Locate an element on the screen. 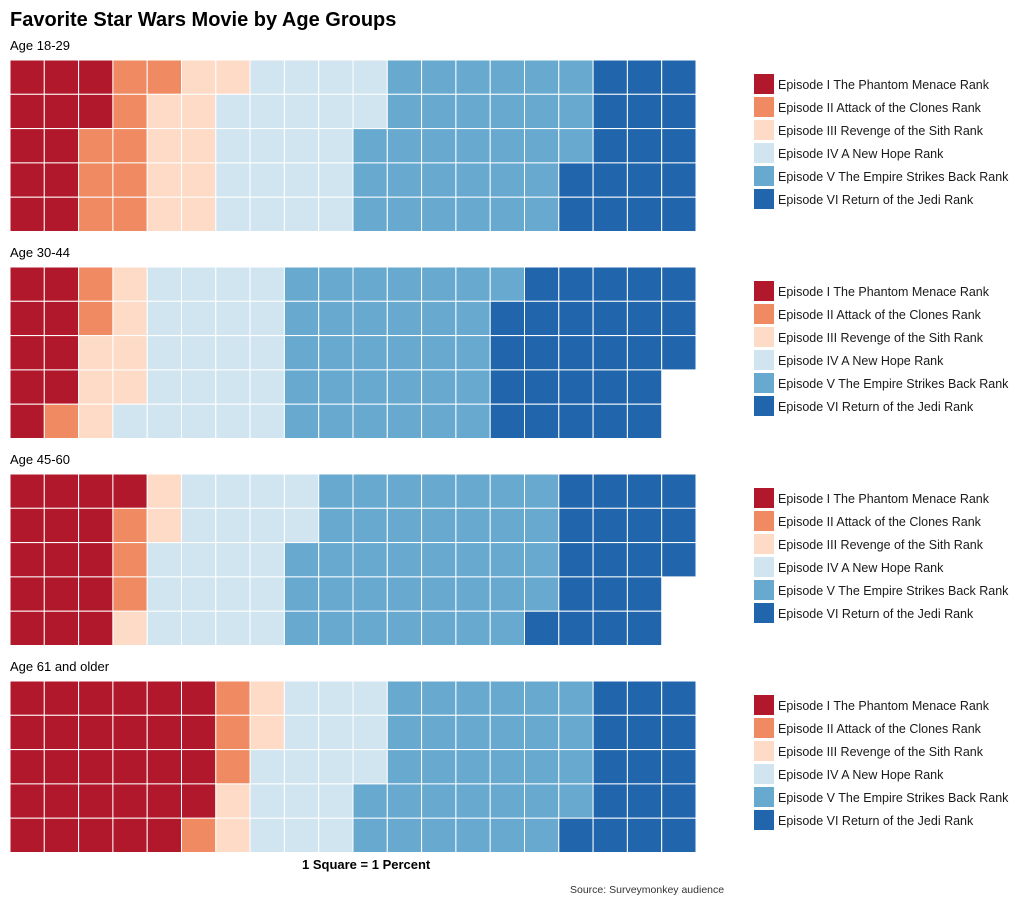 This screenshot has width=1027, height=904. legend-label: Episode VI Return of the Jedi Rank is located at coordinates (876, 821).